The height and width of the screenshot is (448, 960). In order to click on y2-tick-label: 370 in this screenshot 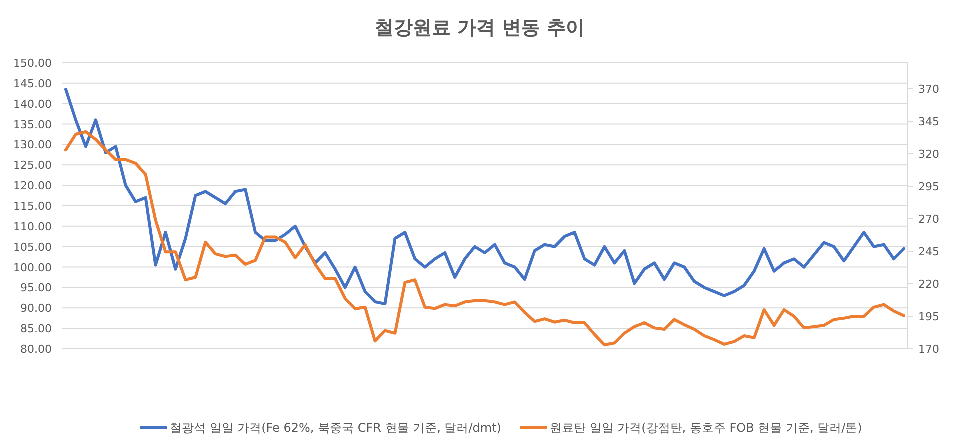, I will do `click(929, 89)`.